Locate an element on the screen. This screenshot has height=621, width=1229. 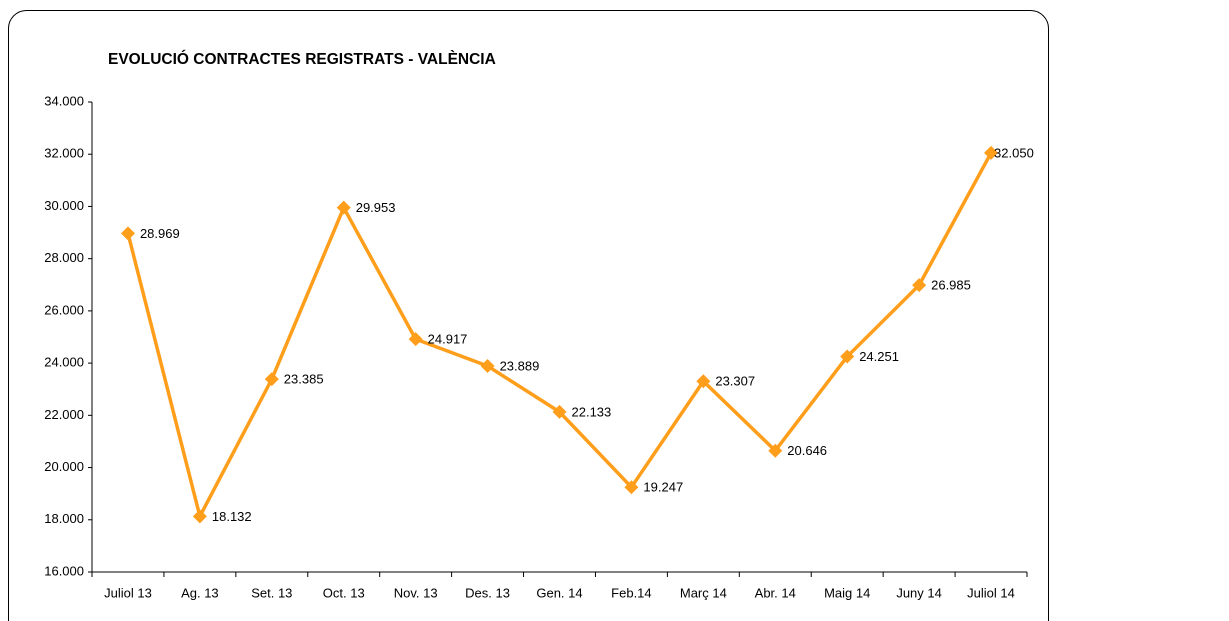
y-tick-label: 34.000 is located at coordinates (64, 100).